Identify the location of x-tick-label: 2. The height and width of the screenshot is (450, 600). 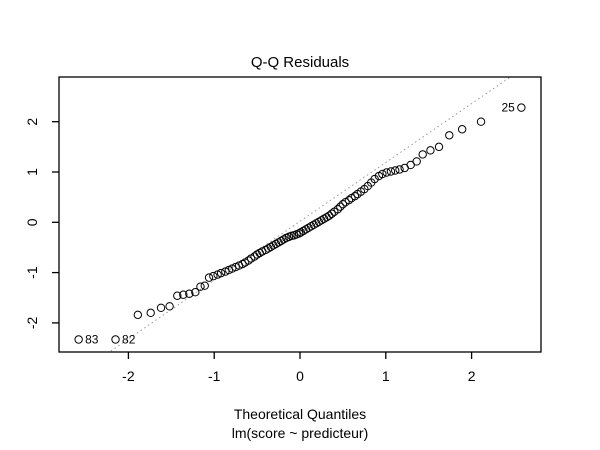
(472, 376).